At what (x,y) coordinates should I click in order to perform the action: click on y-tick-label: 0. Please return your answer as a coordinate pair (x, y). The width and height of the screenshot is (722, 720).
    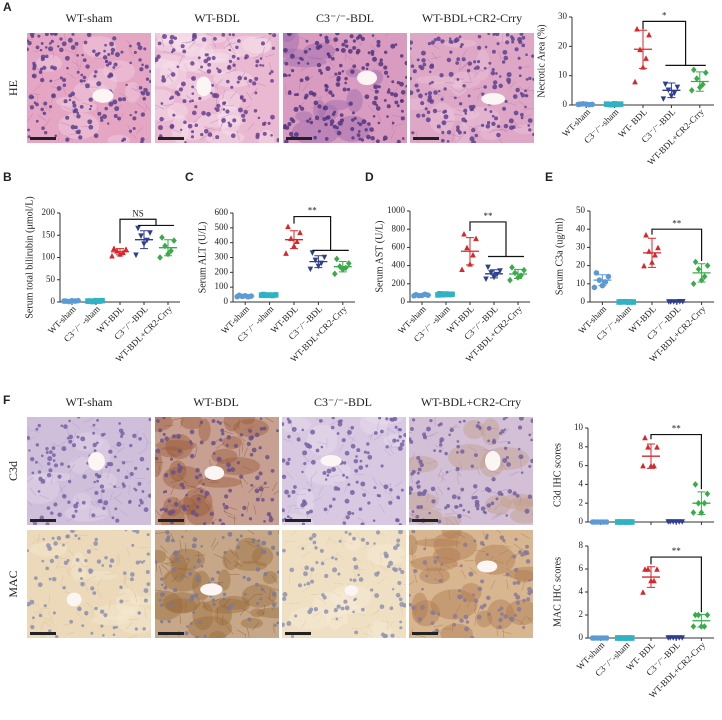
    Looking at the image, I should click on (581, 637).